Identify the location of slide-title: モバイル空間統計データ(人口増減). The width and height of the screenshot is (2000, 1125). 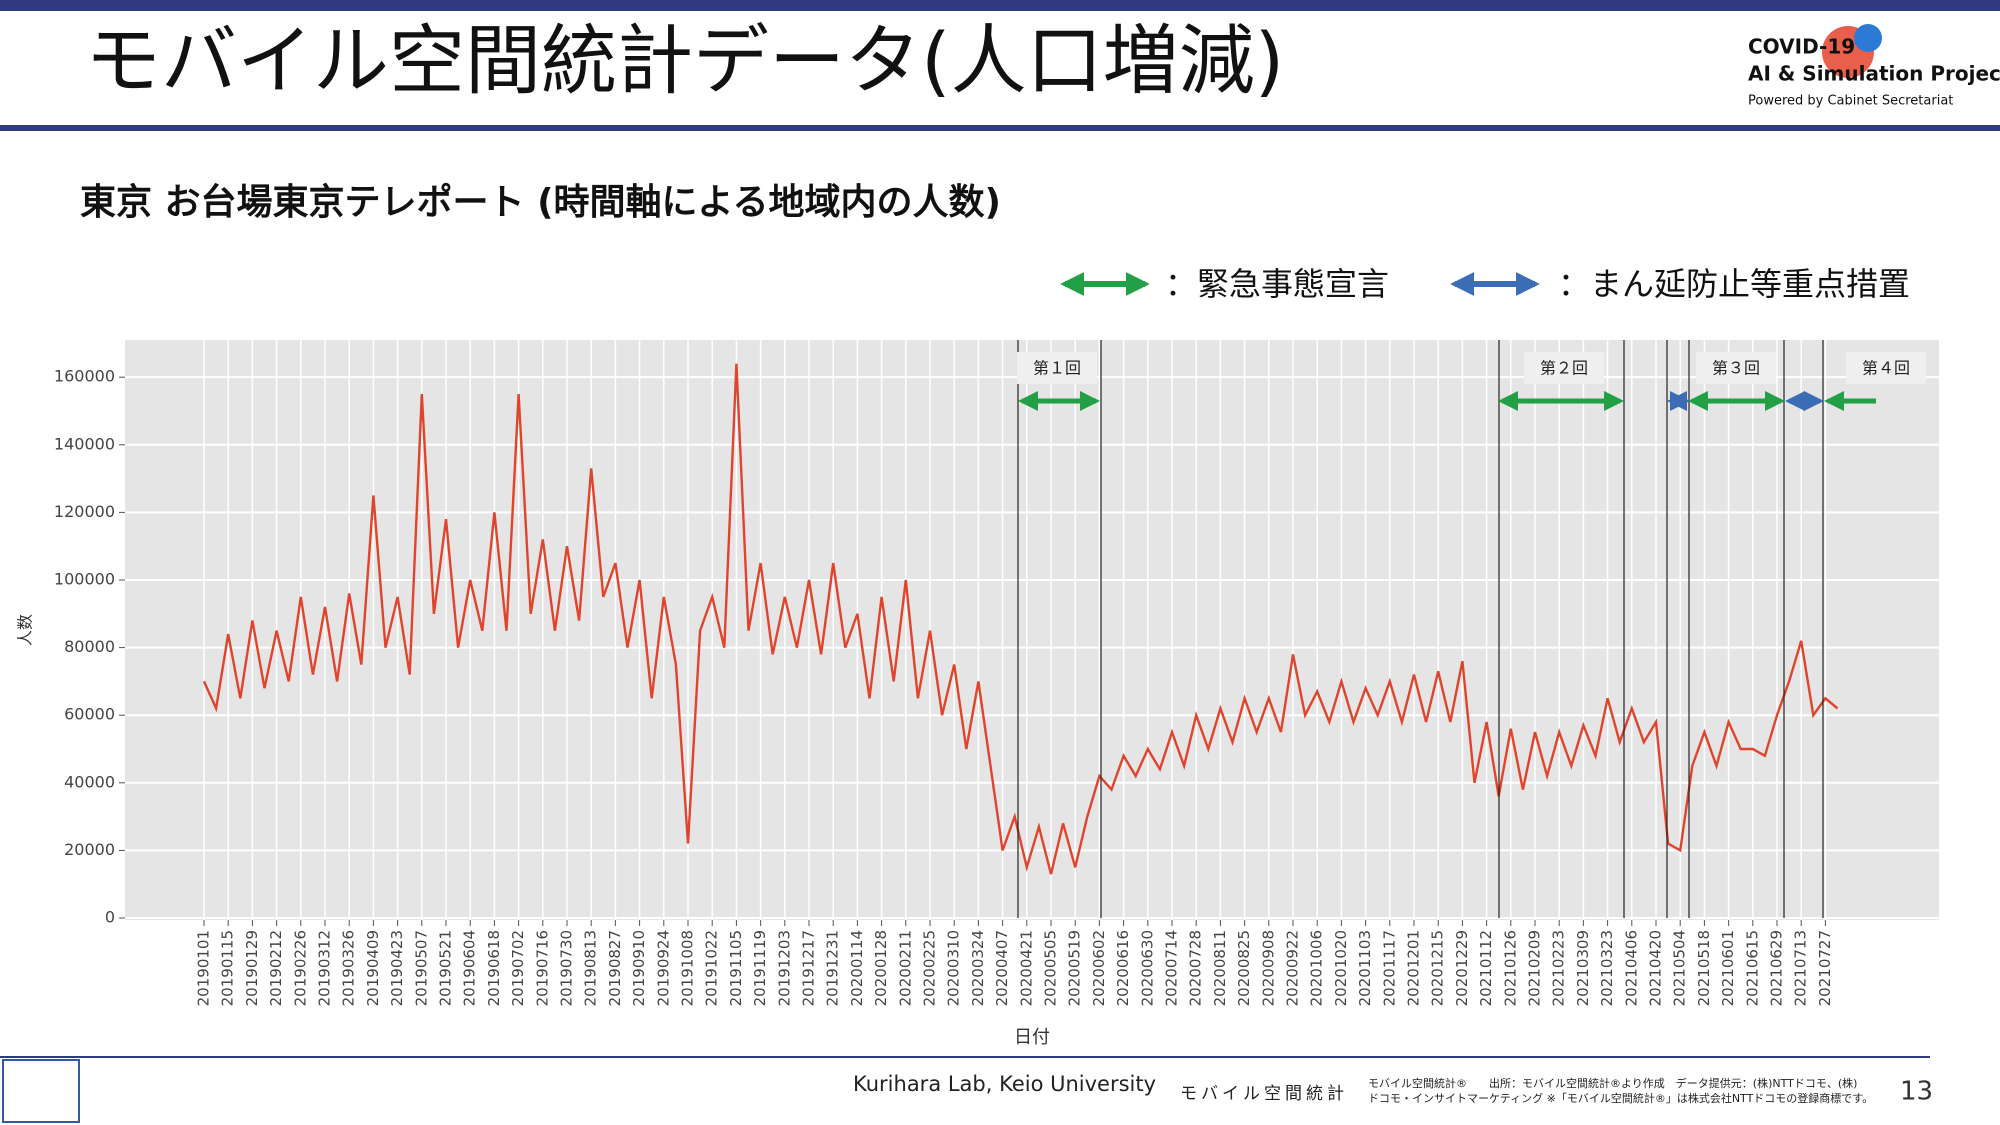
(684, 60).